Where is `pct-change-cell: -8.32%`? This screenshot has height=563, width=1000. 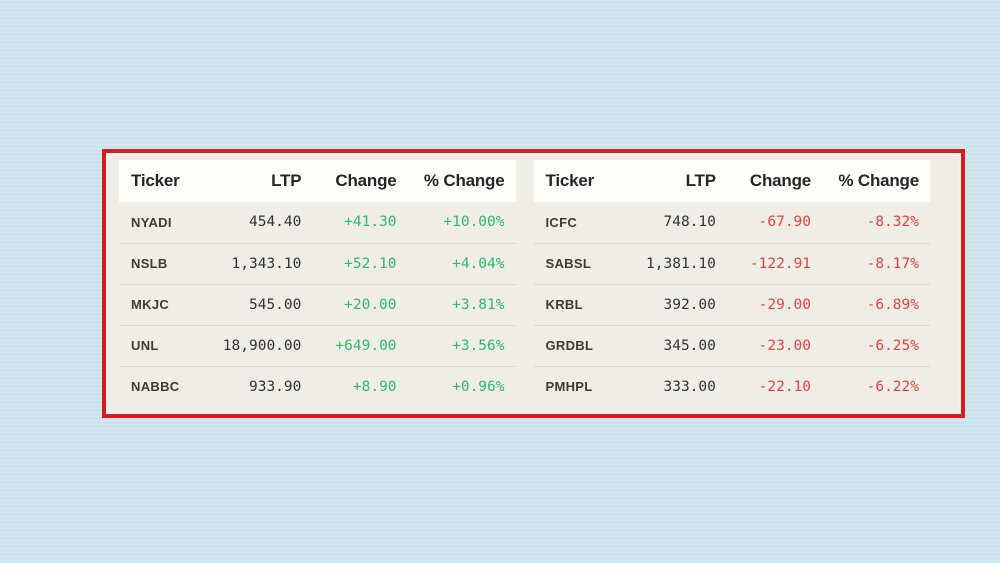
pct-change-cell: -8.32% is located at coordinates (892, 222).